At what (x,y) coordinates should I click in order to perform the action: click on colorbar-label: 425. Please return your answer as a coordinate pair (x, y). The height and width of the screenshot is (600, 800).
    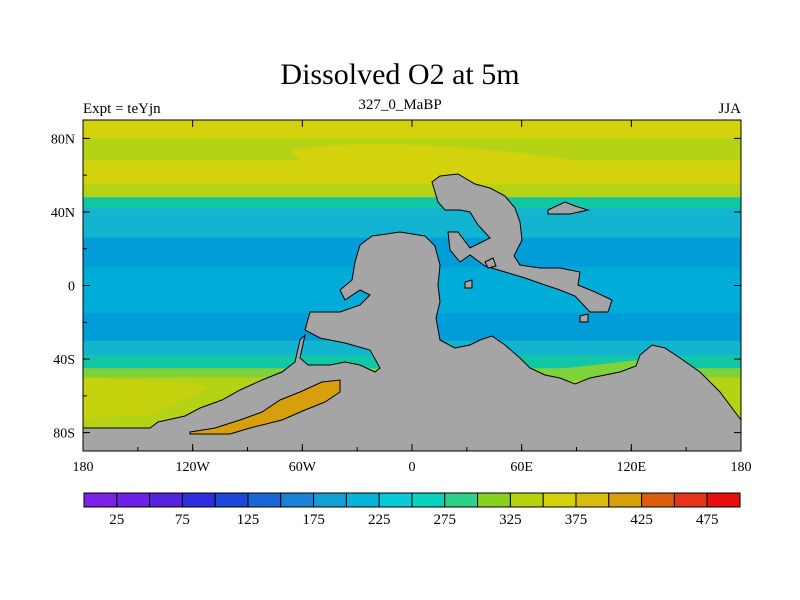
    Looking at the image, I should click on (641, 520).